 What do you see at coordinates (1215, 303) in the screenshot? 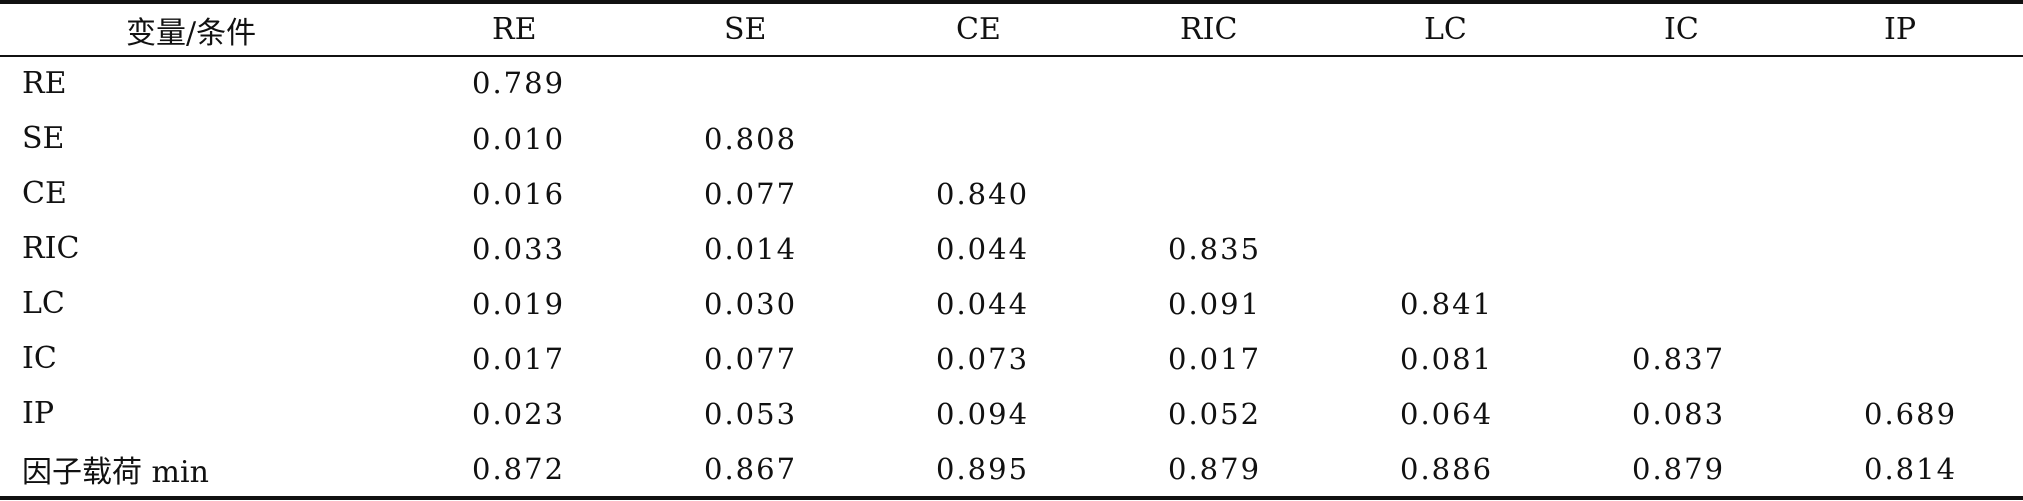
I see `table-cell: 0.091` at bounding box center [1215, 303].